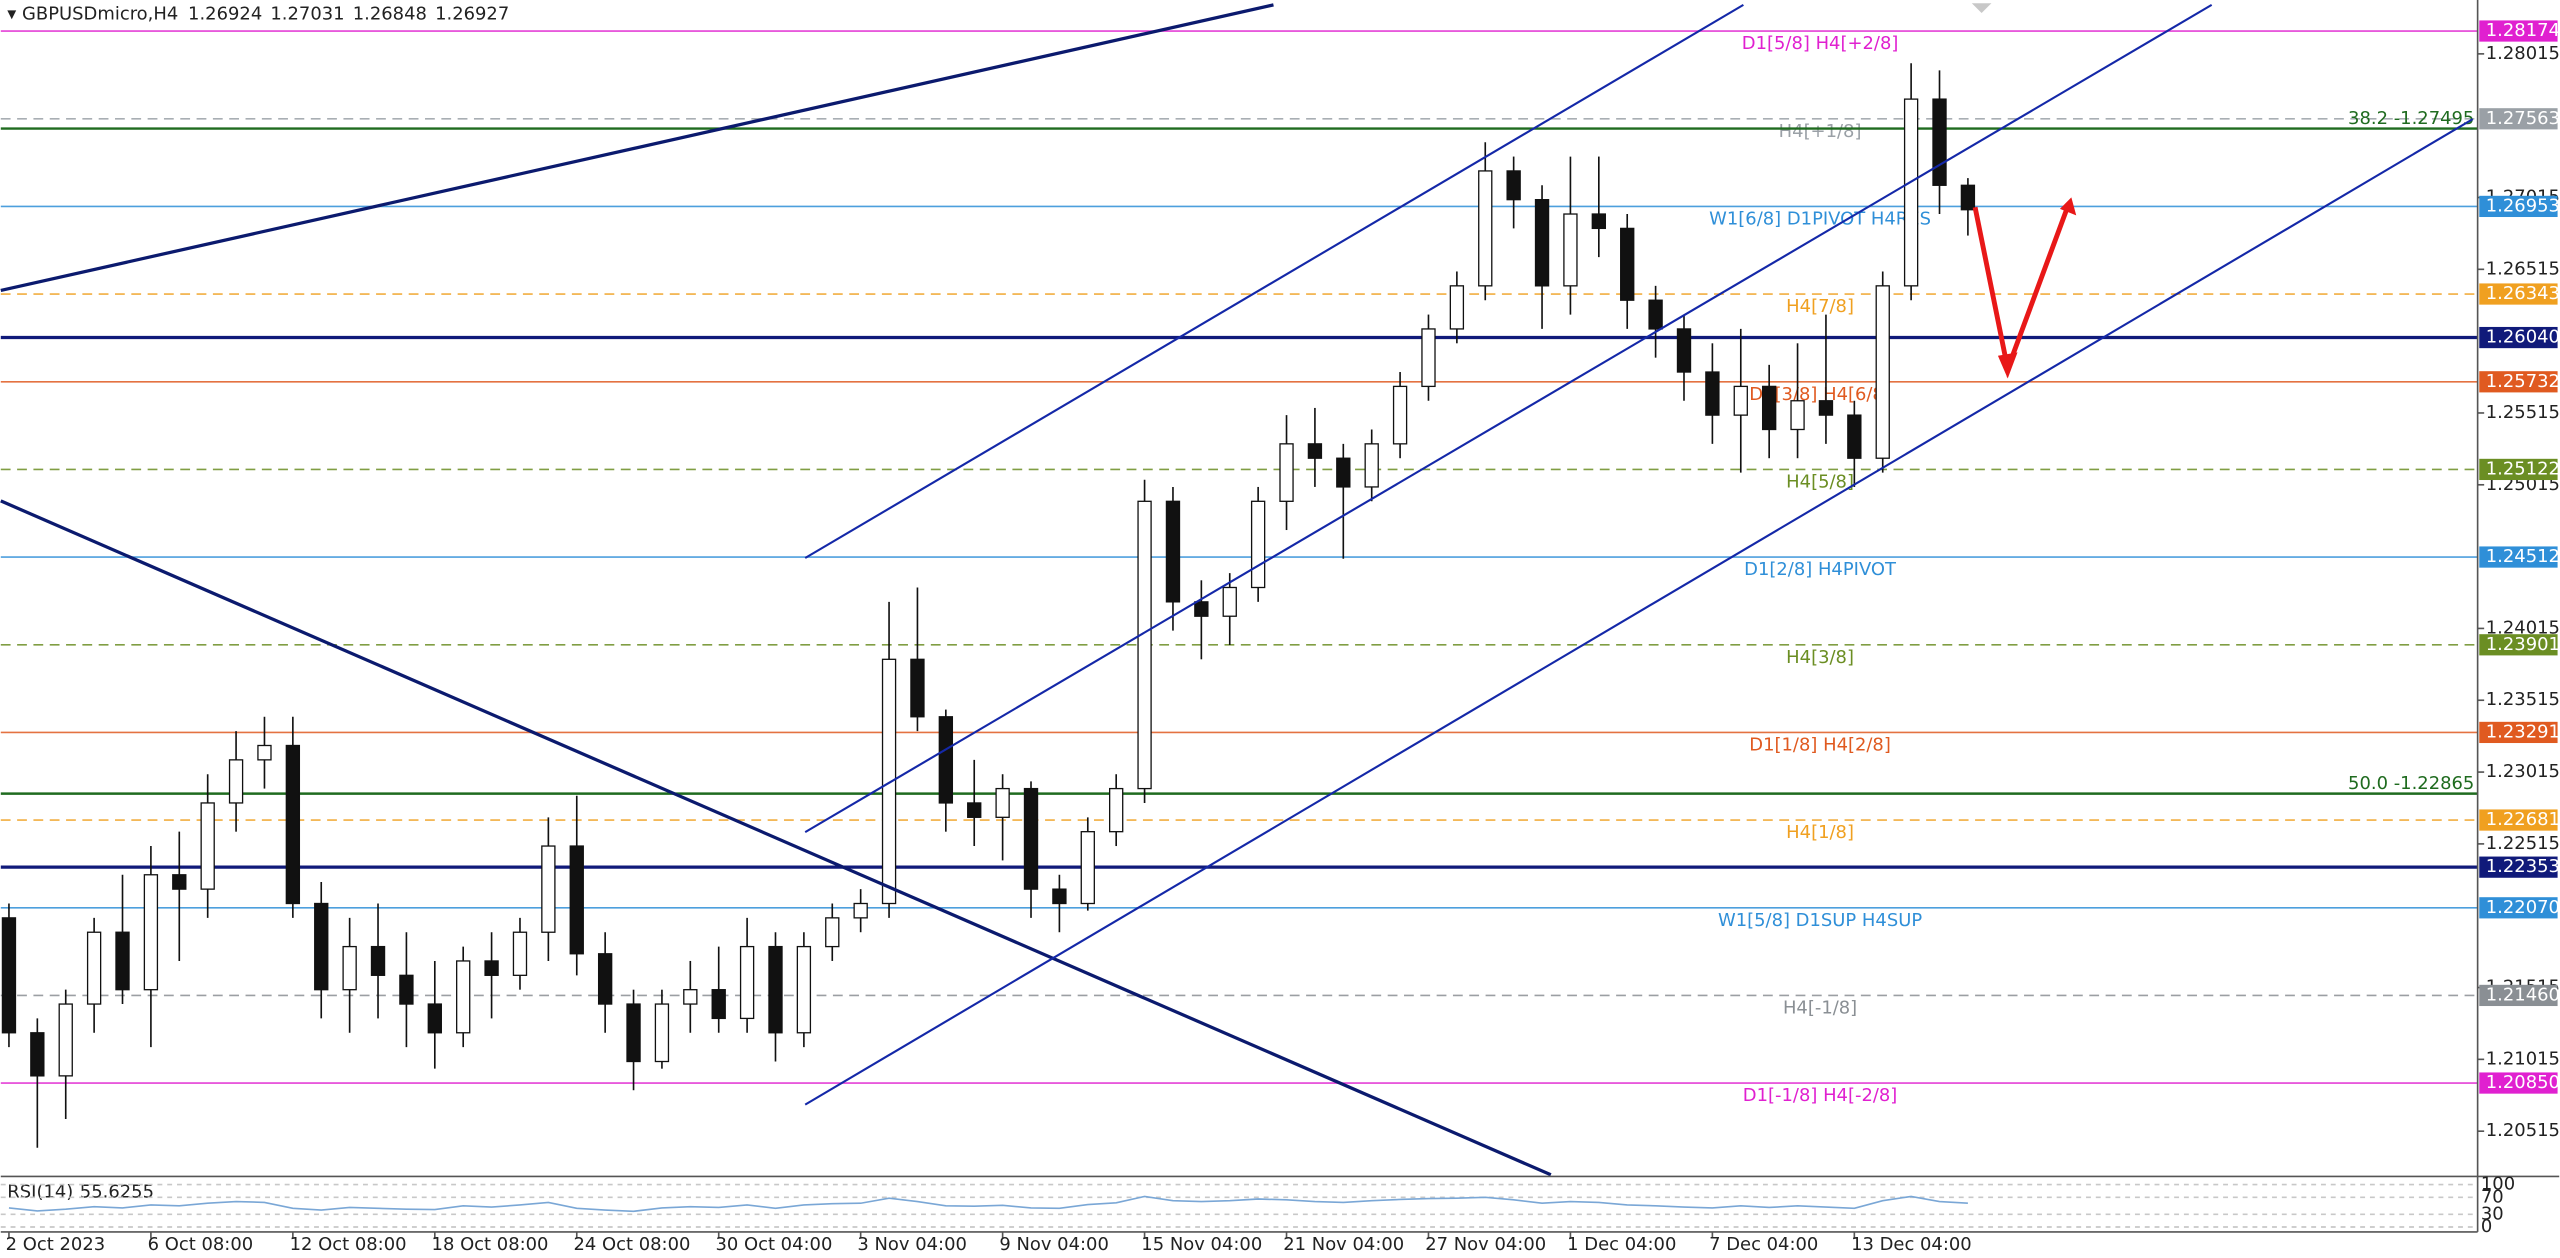 This screenshot has height=1258, width=2560. Describe the element at coordinates (2523, 1058) in the screenshot. I see `y-tick-label: 1.21015` at that location.